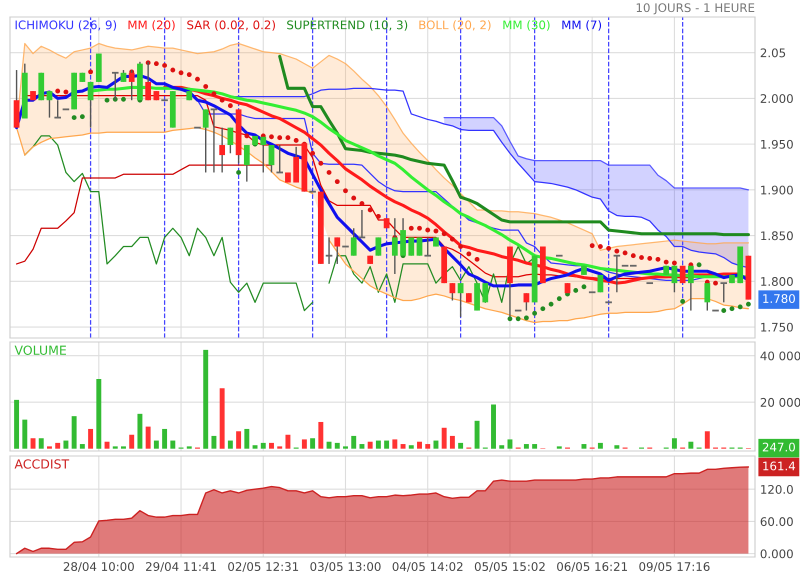  Describe the element at coordinates (509, 567) in the screenshot. I see `x-tick-label: 05/05 15:02` at that location.